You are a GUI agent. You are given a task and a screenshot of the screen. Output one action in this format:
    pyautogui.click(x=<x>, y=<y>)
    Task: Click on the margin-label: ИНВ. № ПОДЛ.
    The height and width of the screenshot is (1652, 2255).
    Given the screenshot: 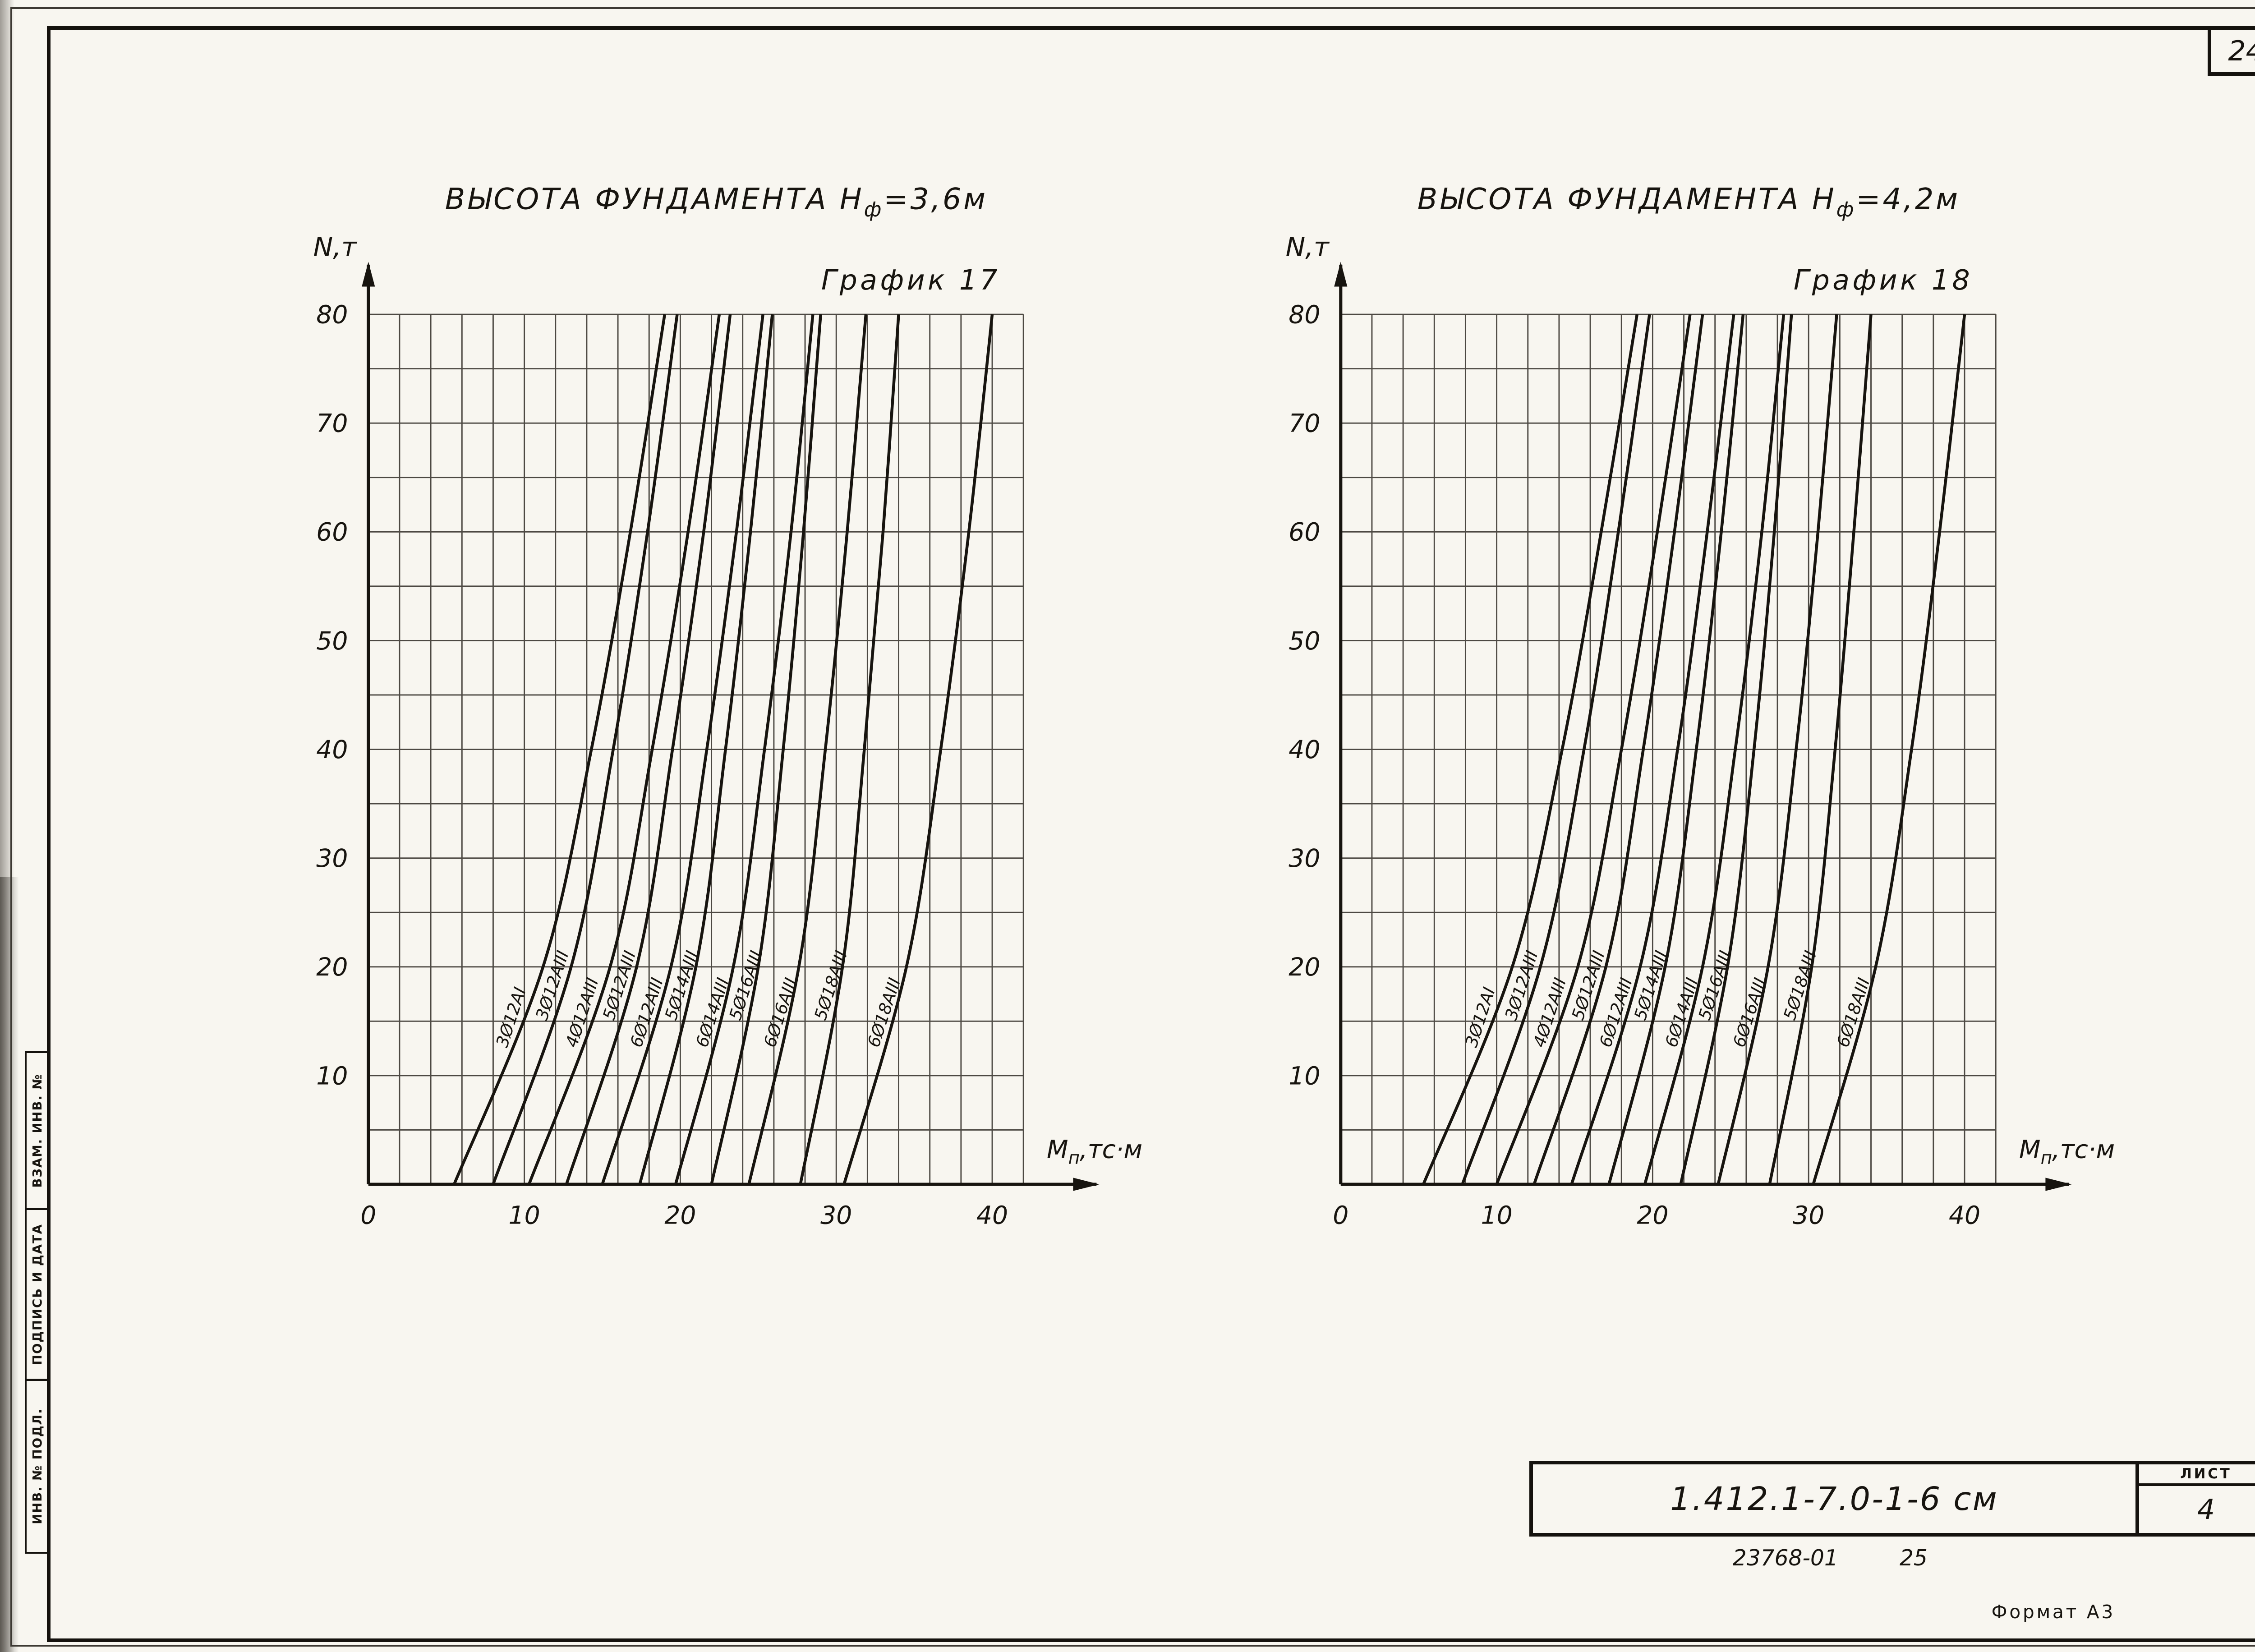 What is the action you would take?
    pyautogui.click(x=37, y=1466)
    